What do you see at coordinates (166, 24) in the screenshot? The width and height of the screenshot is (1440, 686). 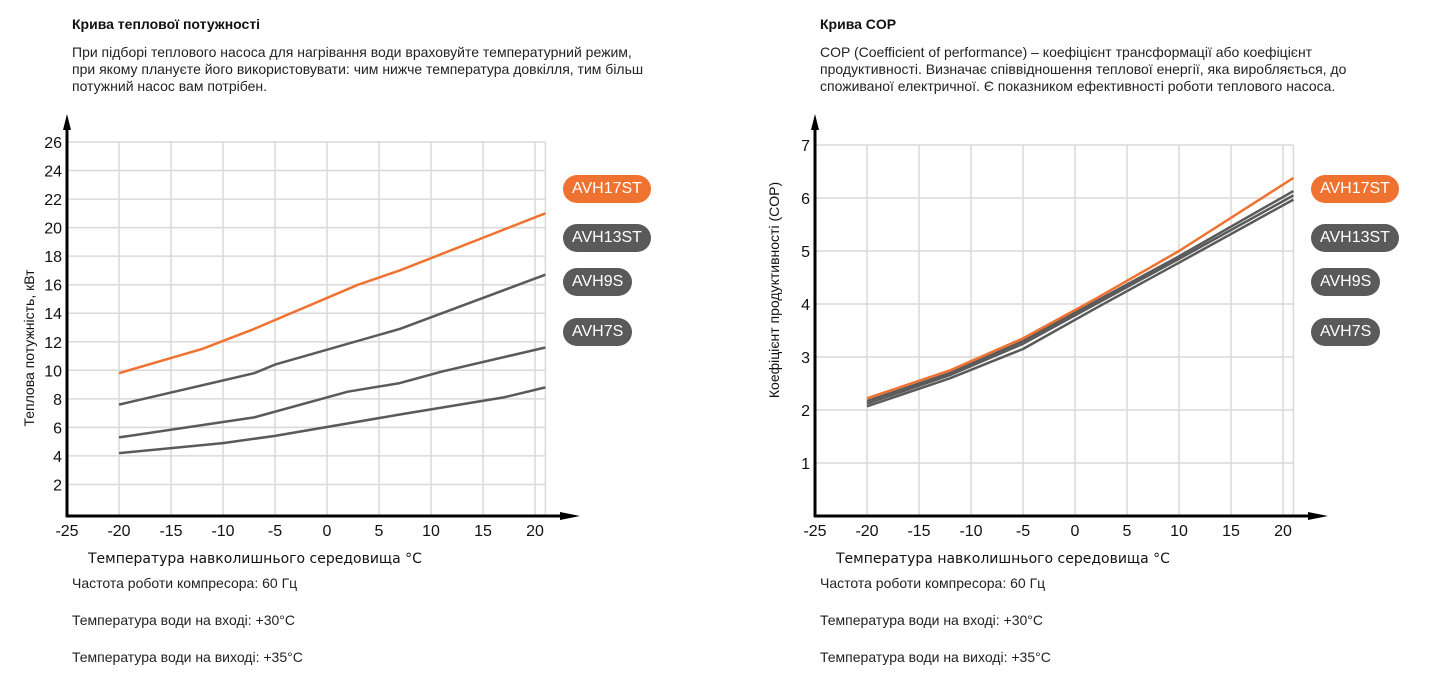 I see `heat-output-title: Крива теплової потужності` at bounding box center [166, 24].